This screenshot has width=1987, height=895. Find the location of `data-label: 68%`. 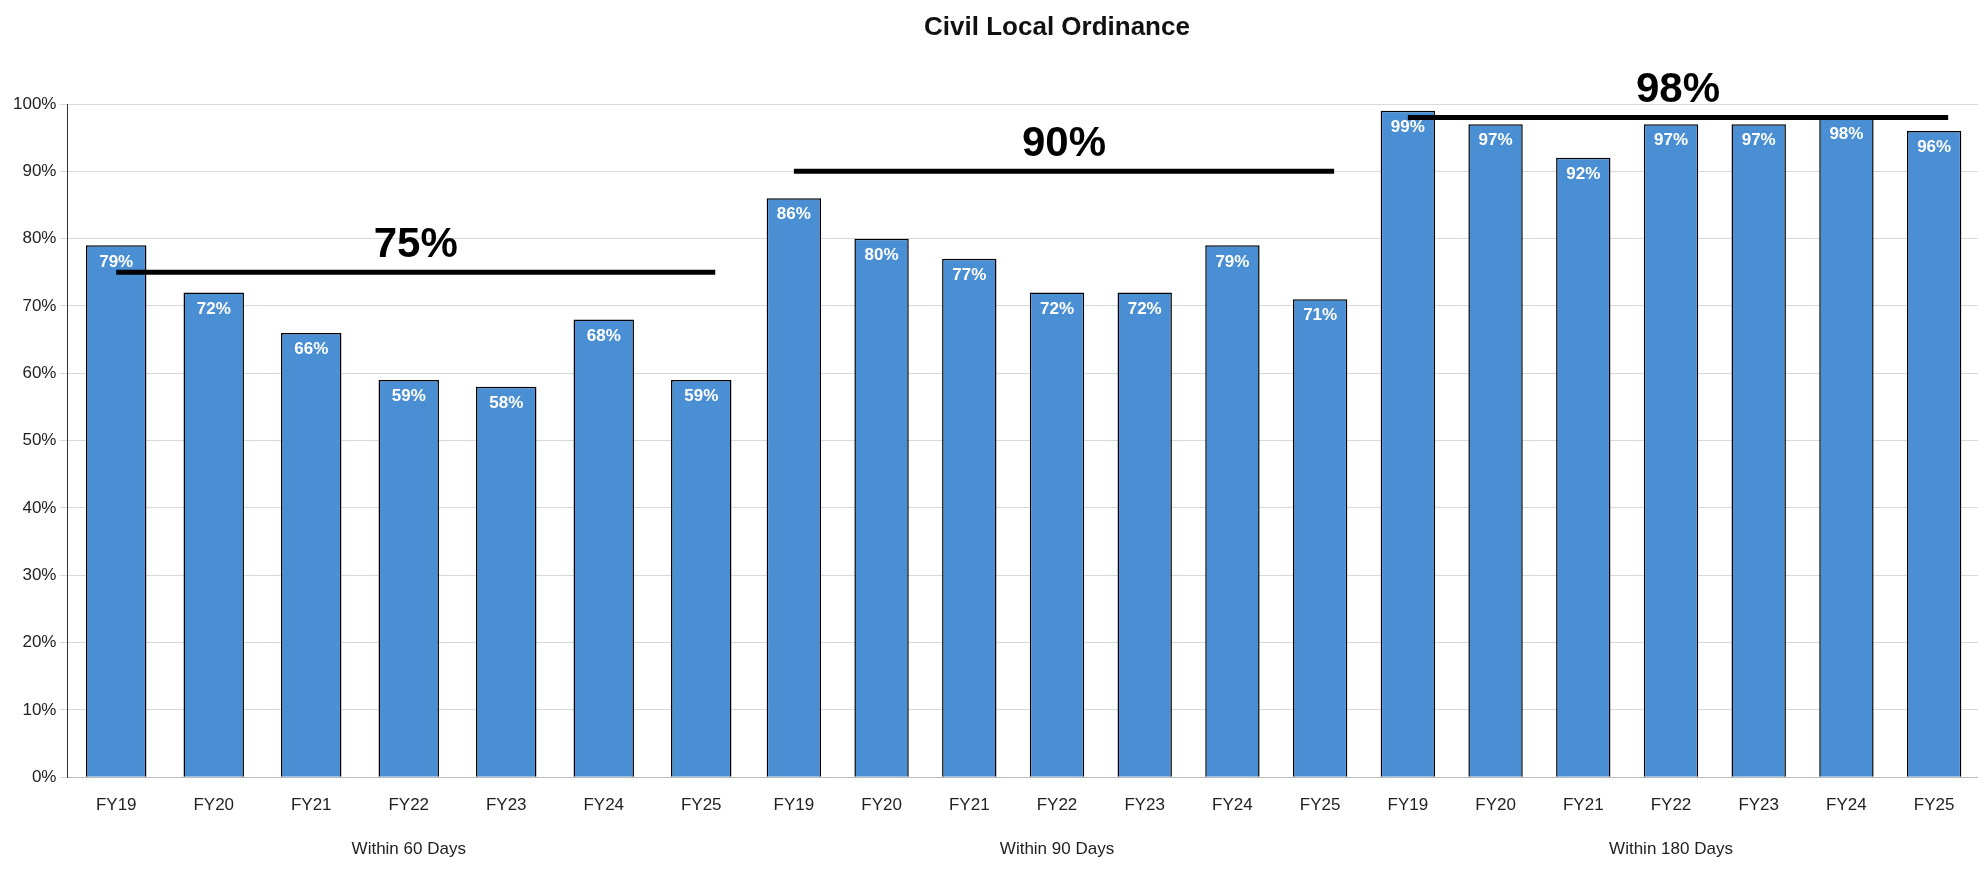

data-label: 68% is located at coordinates (603, 335).